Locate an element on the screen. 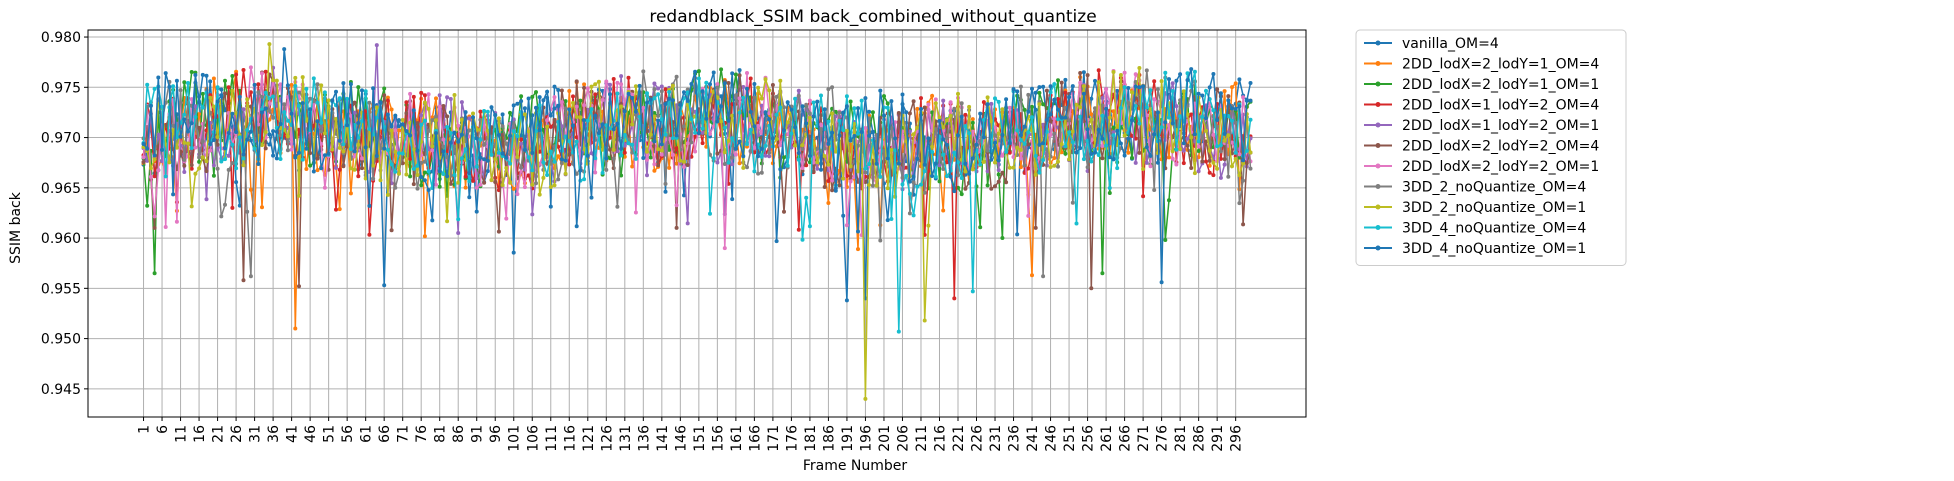  x-tick-label: 216 is located at coordinates (940, 438).